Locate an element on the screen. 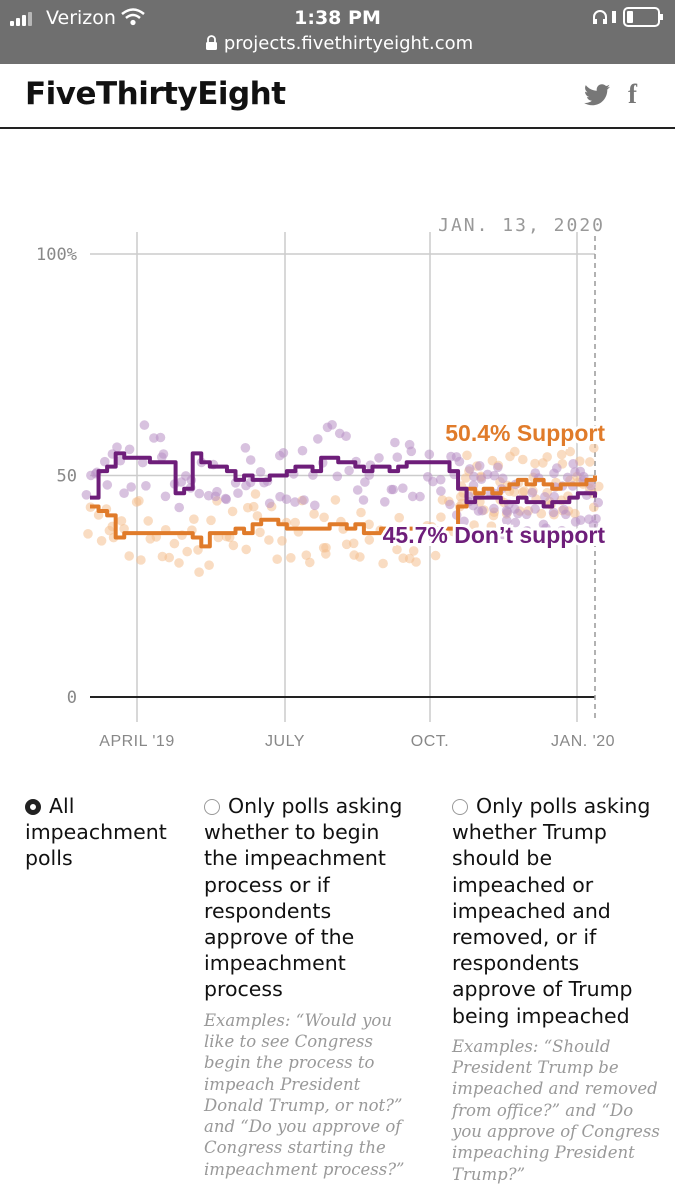 This screenshot has height=1200, width=675. filter-label: All impeachment polls is located at coordinates (96, 832).